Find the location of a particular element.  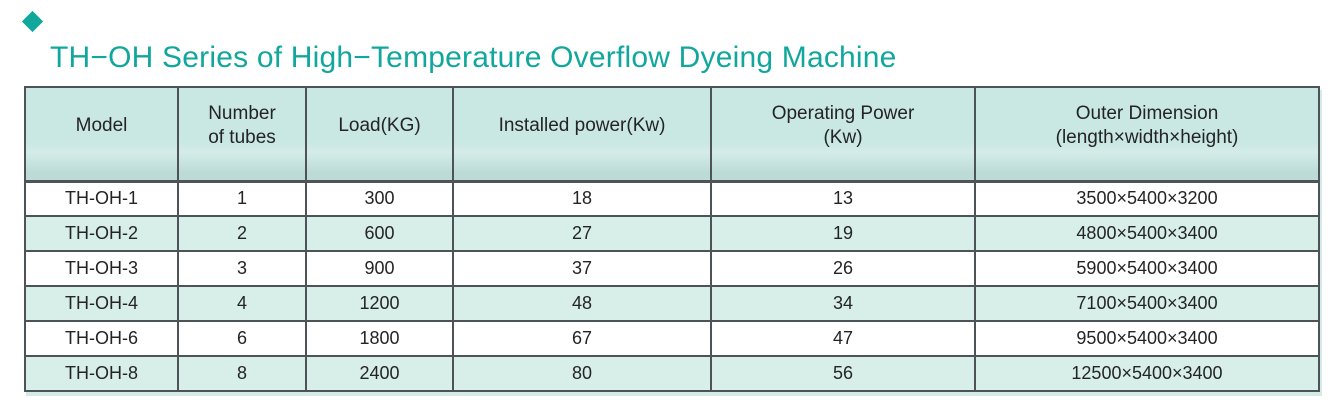

table-row: TH-OH-1 1 300 18 13 3500×5400×3200 is located at coordinates (672, 198).